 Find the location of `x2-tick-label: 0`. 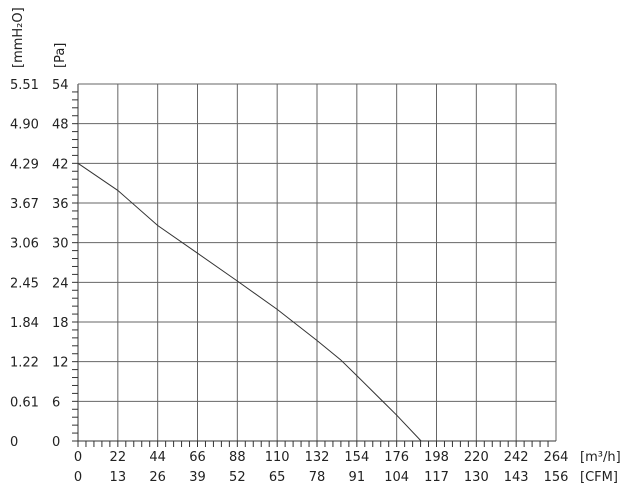

x2-tick-label: 0 is located at coordinates (78, 477).